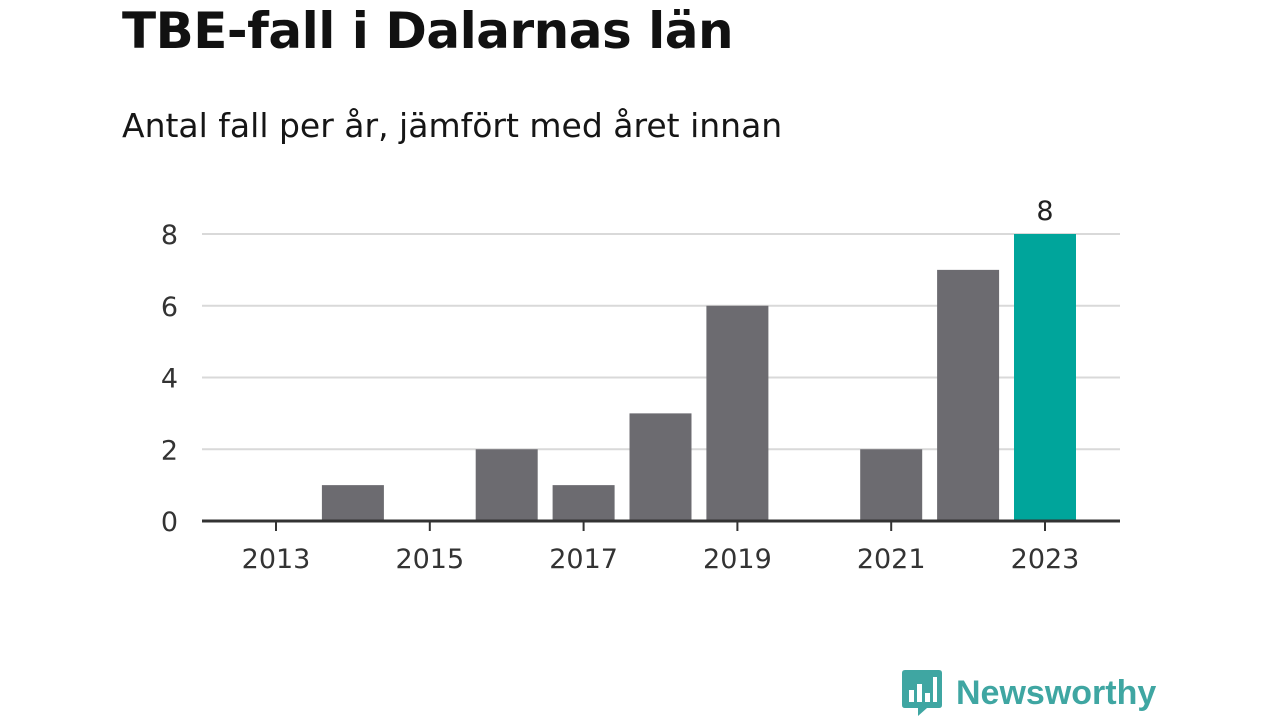  What do you see at coordinates (968, 395) in the screenshot?
I see `bar-2022` at bounding box center [968, 395].